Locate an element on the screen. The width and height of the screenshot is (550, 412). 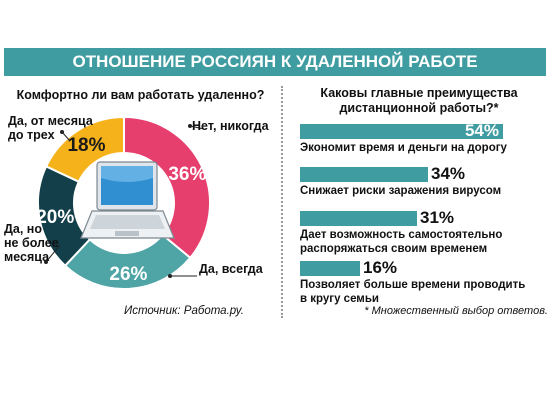
slice-label-three: Да, от месяца до трех is located at coordinates (50, 128).